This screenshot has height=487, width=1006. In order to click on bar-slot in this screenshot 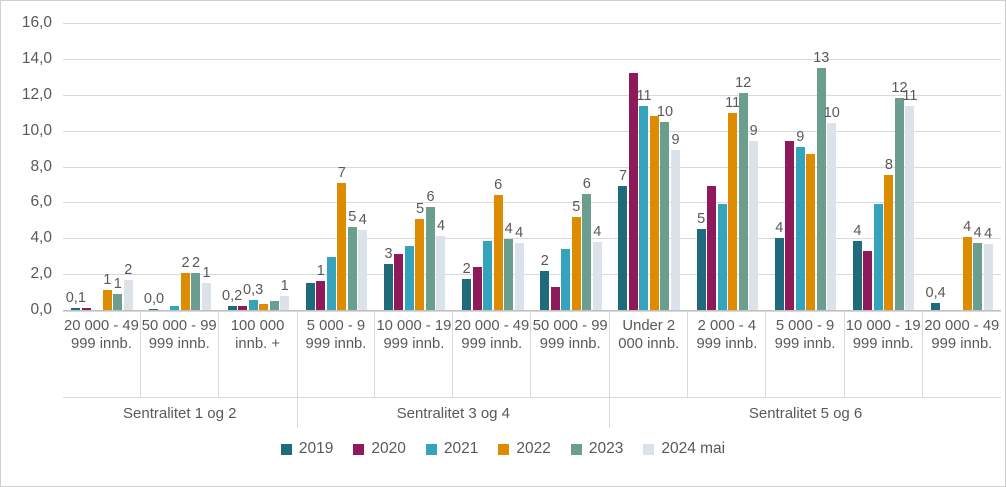, I will do `click(263, 166)`.